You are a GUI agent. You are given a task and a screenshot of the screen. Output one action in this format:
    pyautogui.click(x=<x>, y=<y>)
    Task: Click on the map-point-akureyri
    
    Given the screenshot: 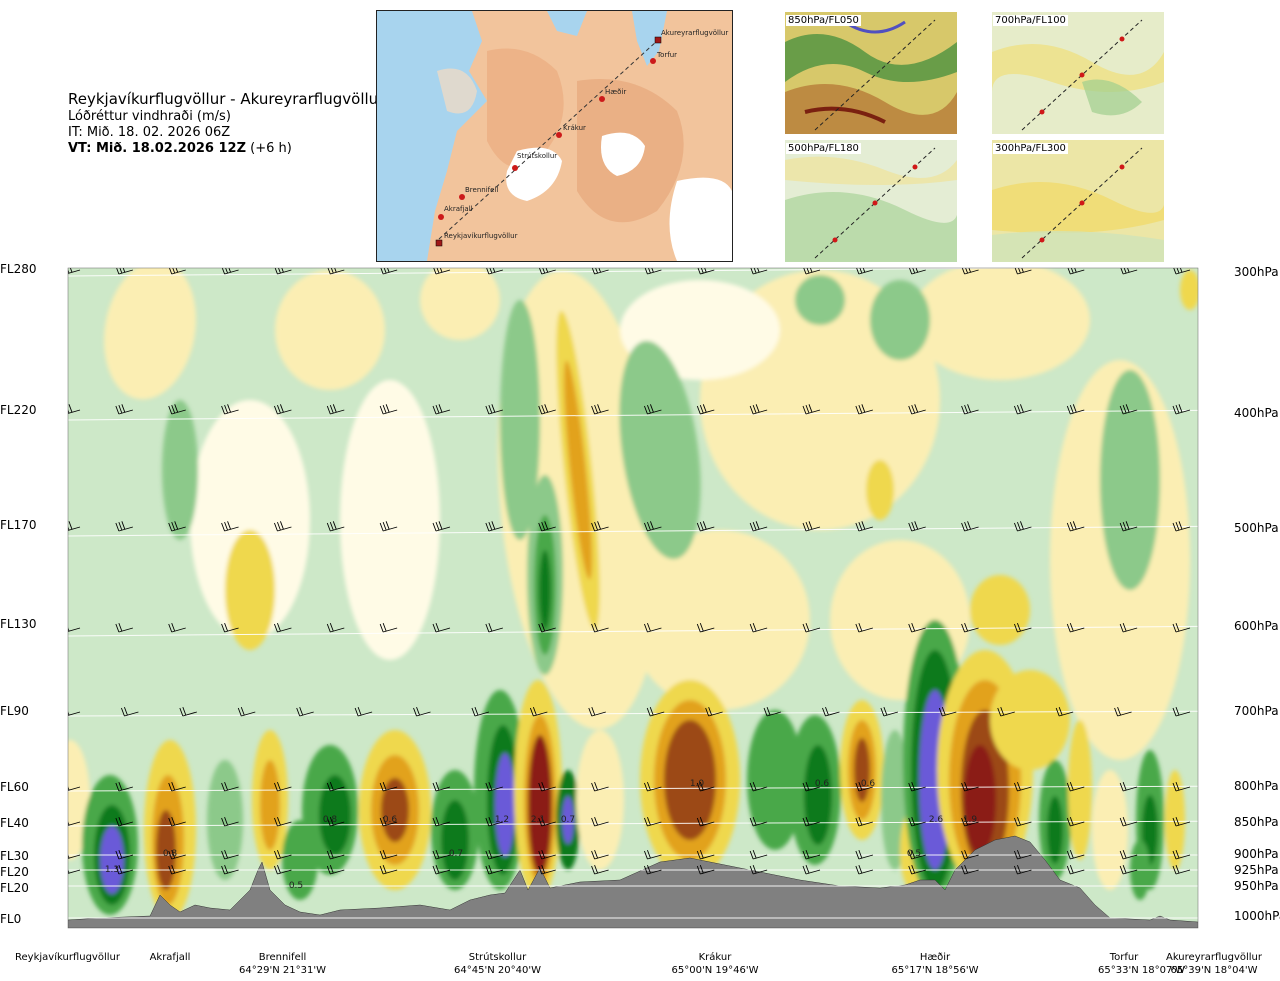 What is the action you would take?
    pyautogui.click(x=658, y=40)
    